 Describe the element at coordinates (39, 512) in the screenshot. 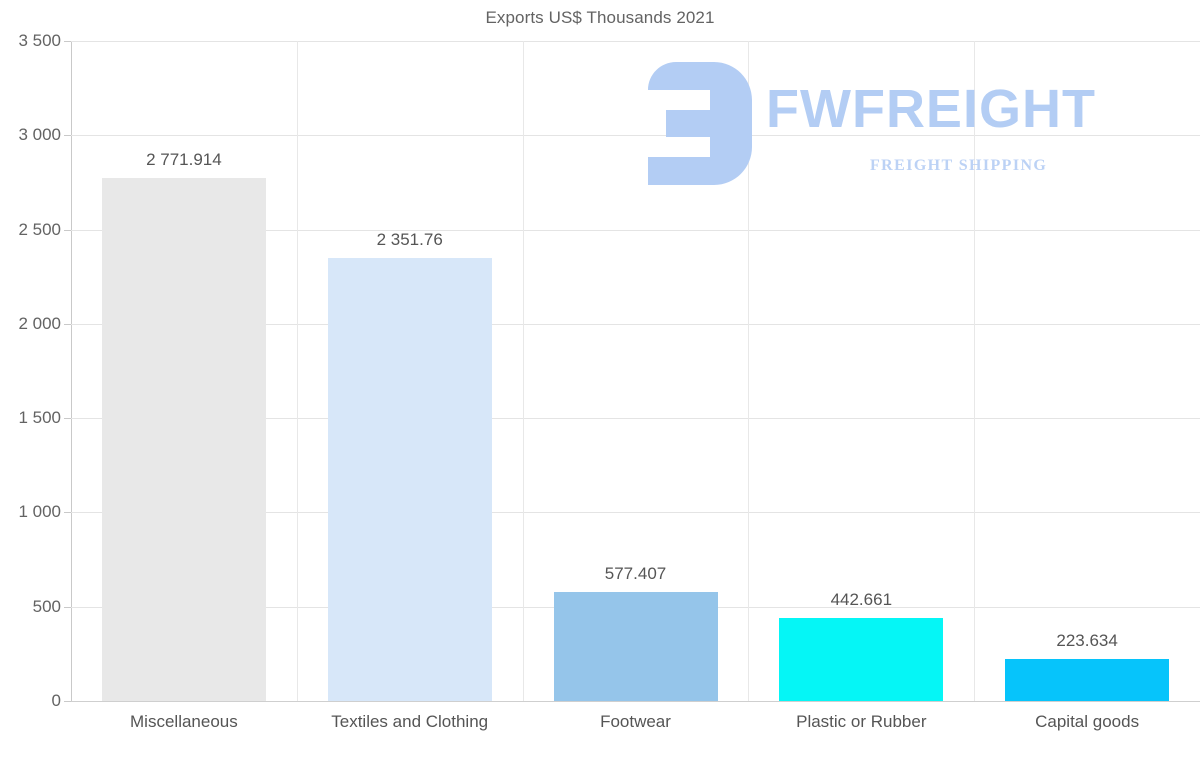

I see `y-tick-label: 1 000` at that location.